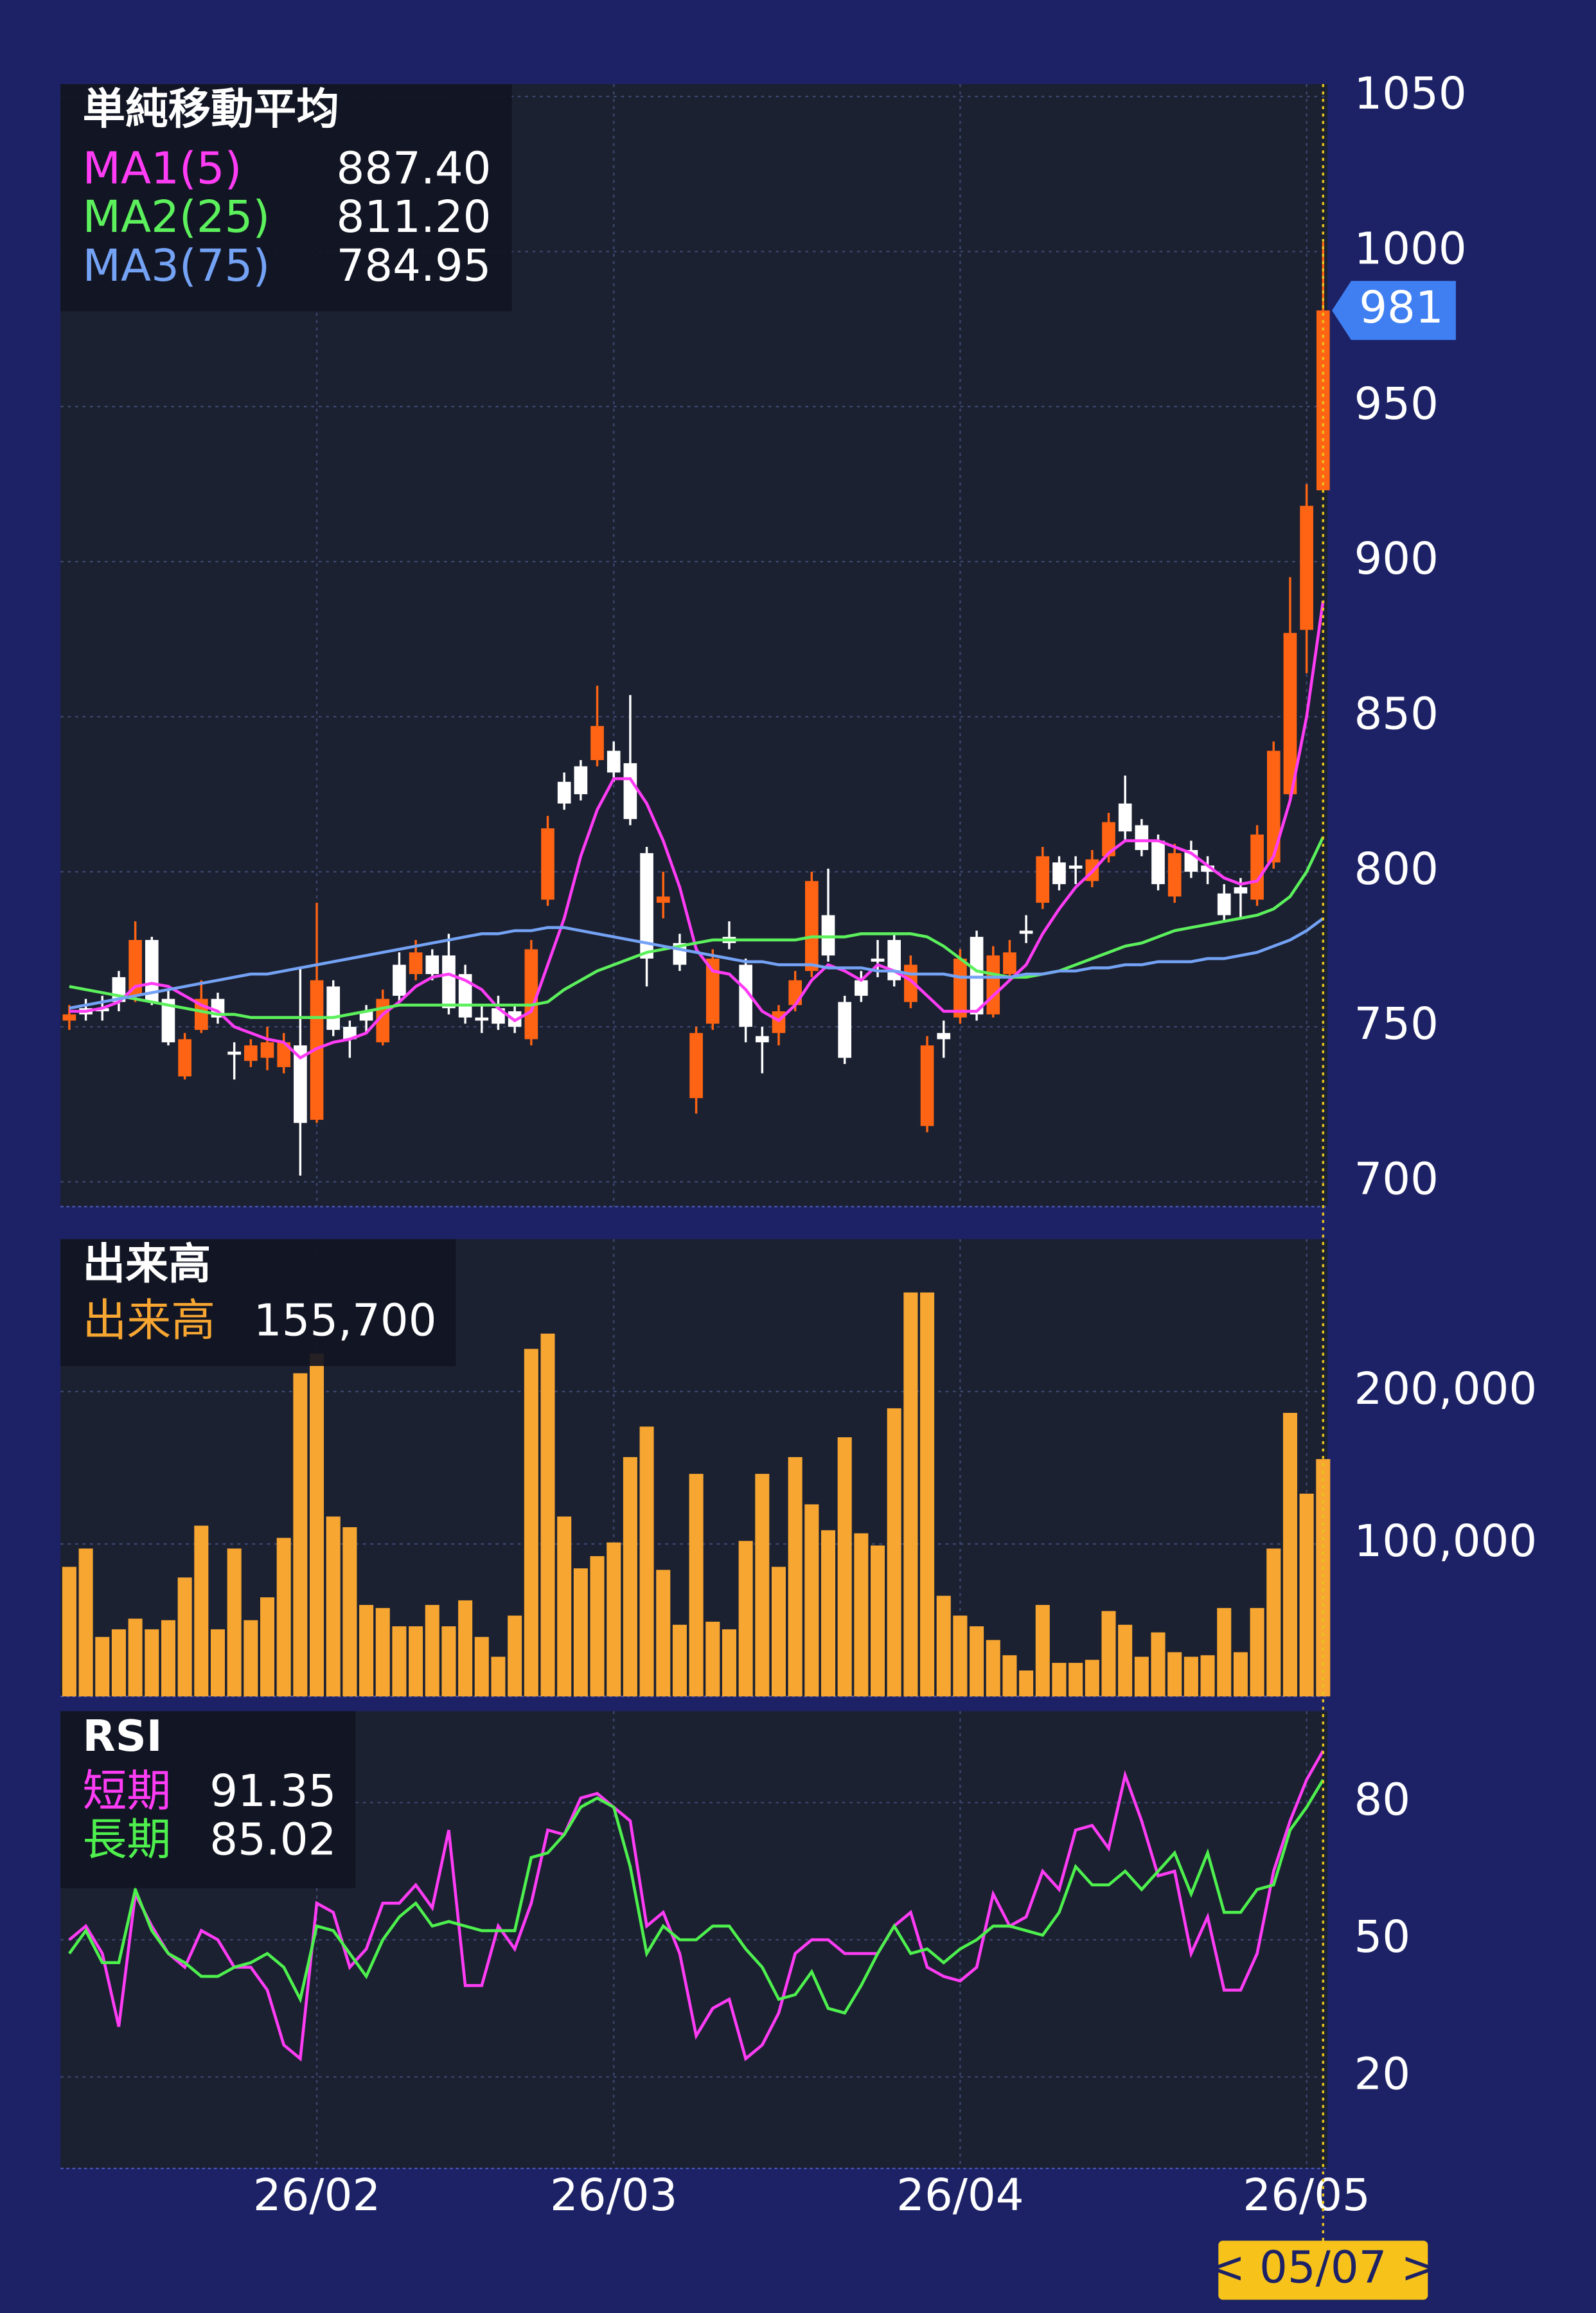 The image size is (1596, 2313). Describe the element at coordinates (1396, 1179) in the screenshot. I see `y-tick-label: 700` at that location.